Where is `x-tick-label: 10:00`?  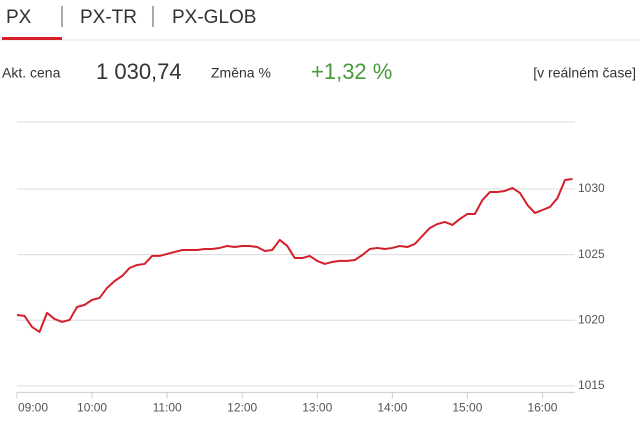
x-tick-label: 10:00 is located at coordinates (92, 408).